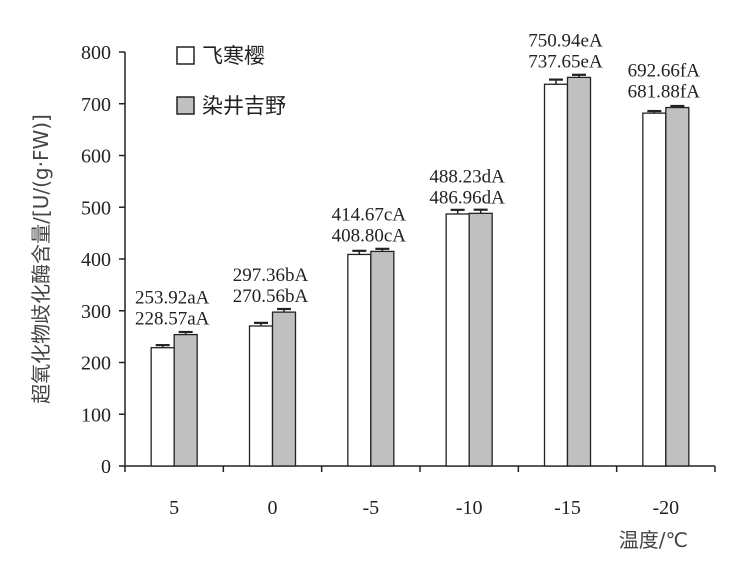 The image size is (734, 562). What do you see at coordinates (174, 508) in the screenshot?
I see `x-tick-label: 5` at bounding box center [174, 508].